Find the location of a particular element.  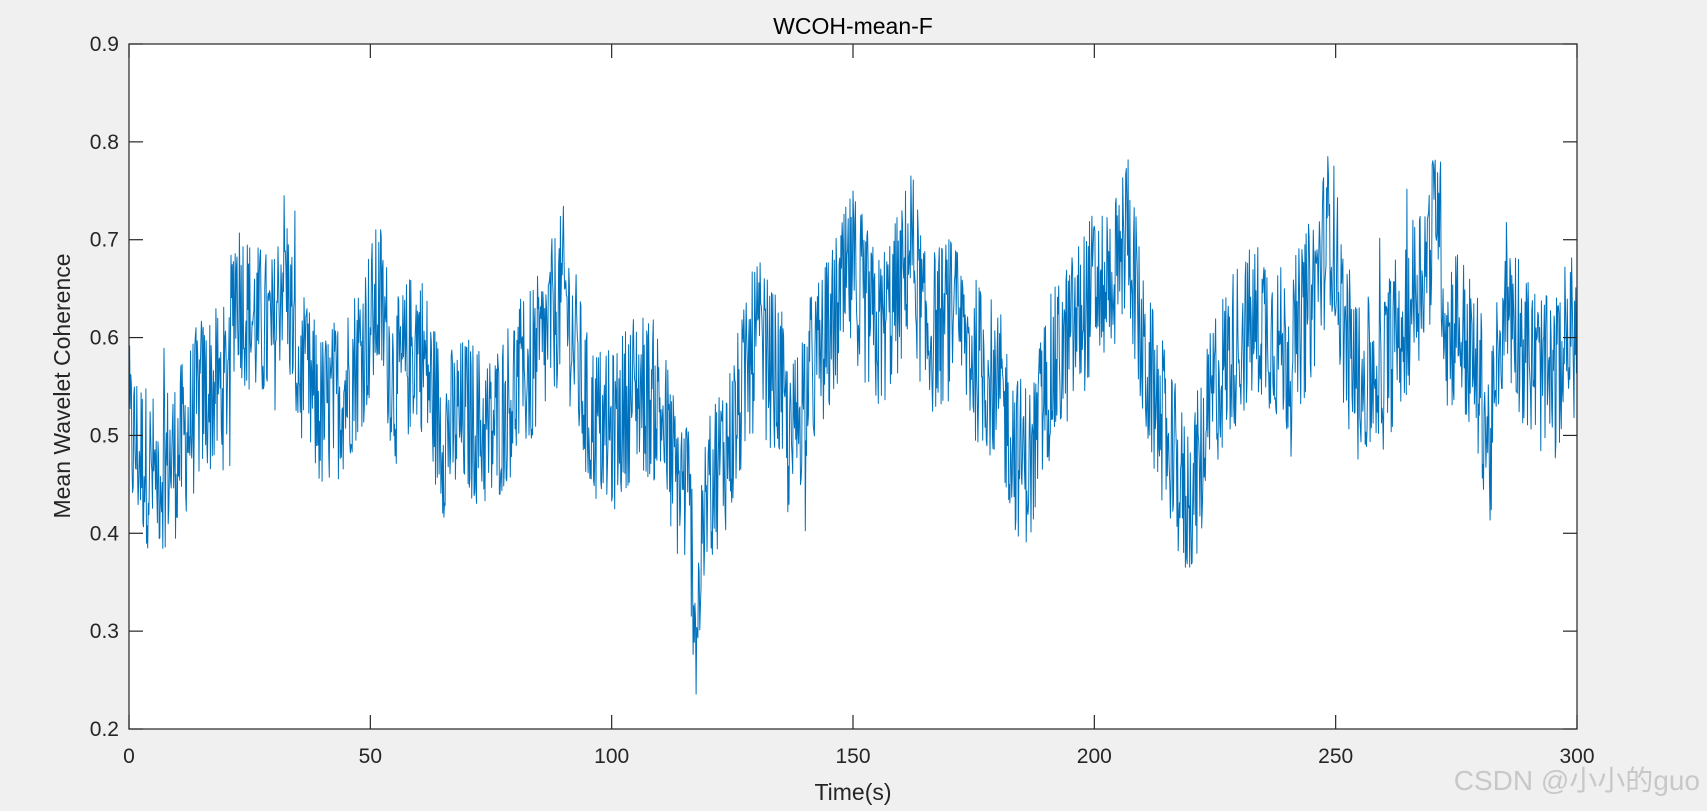

chart-title: WCOH-mean-F is located at coordinates (853, 26).